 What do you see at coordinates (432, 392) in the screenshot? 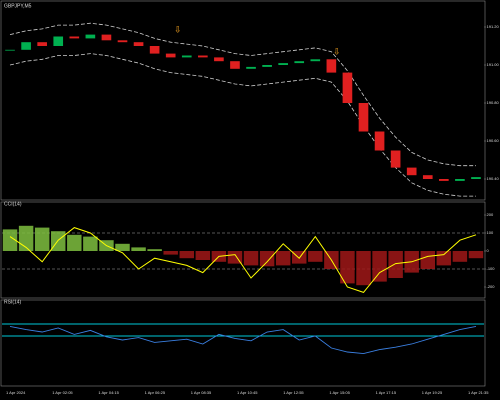
I see `time-label: 1 Apr 19:25` at bounding box center [432, 392].